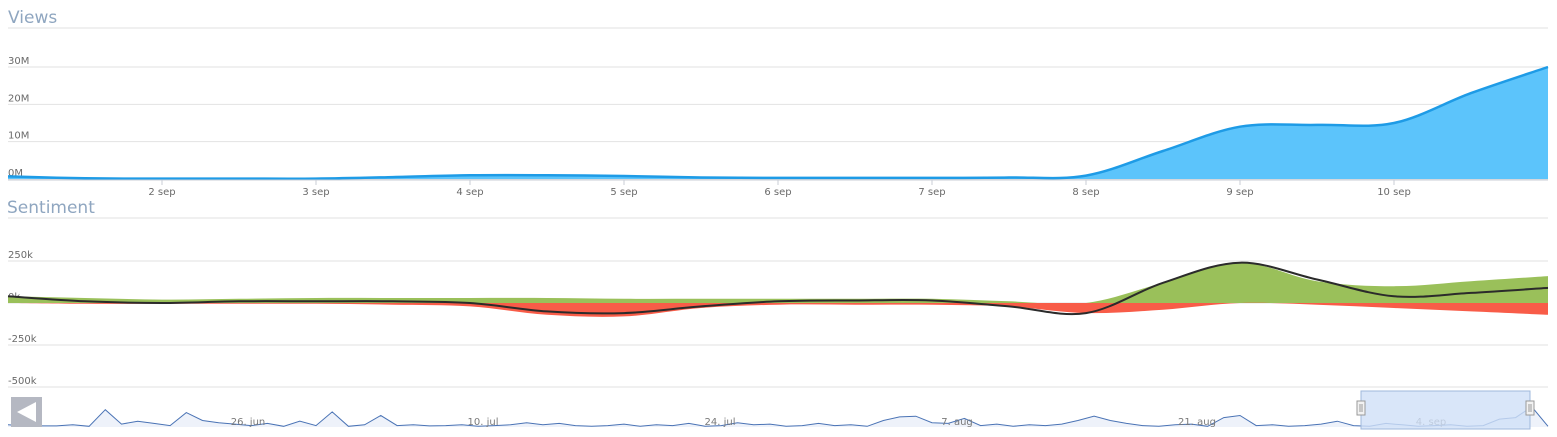 The width and height of the screenshot is (1557, 437). What do you see at coordinates (32, 18) in the screenshot?
I see `views-title: Views` at bounding box center [32, 18].